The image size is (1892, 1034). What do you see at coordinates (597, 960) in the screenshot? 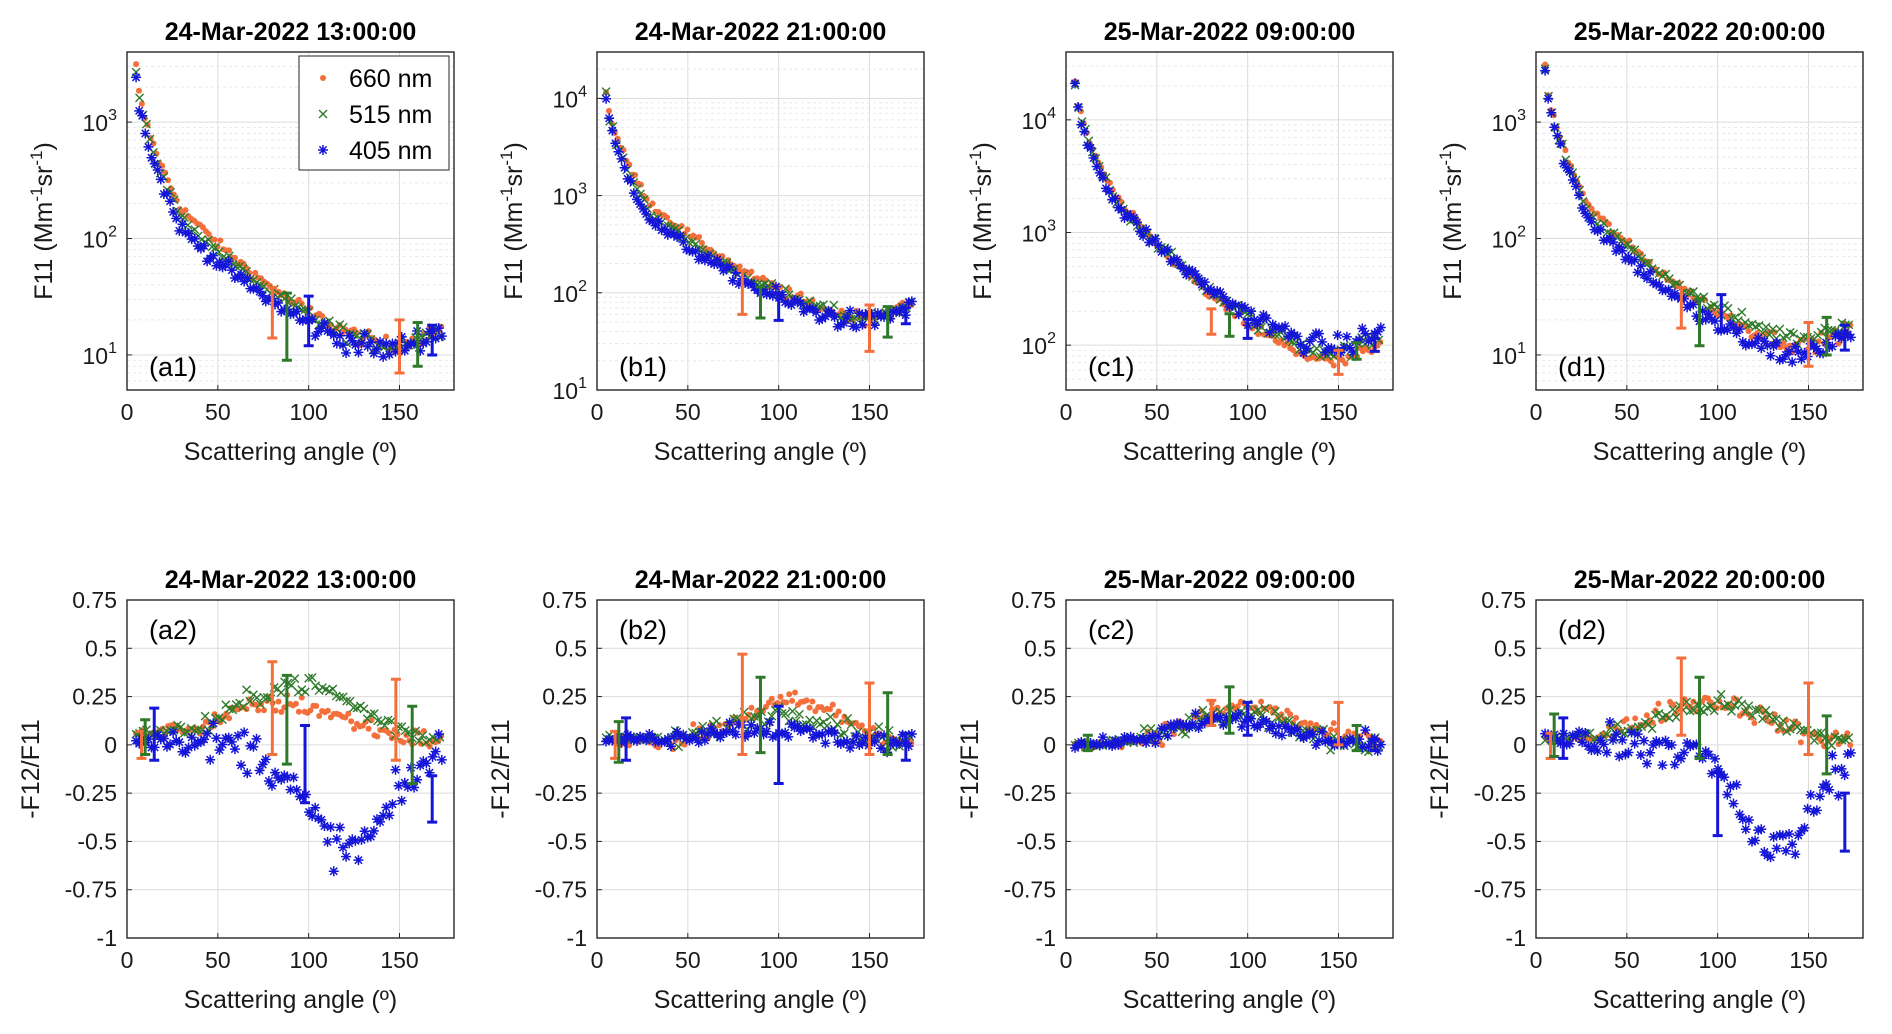
I see `x-tick-label: 0` at bounding box center [597, 960].